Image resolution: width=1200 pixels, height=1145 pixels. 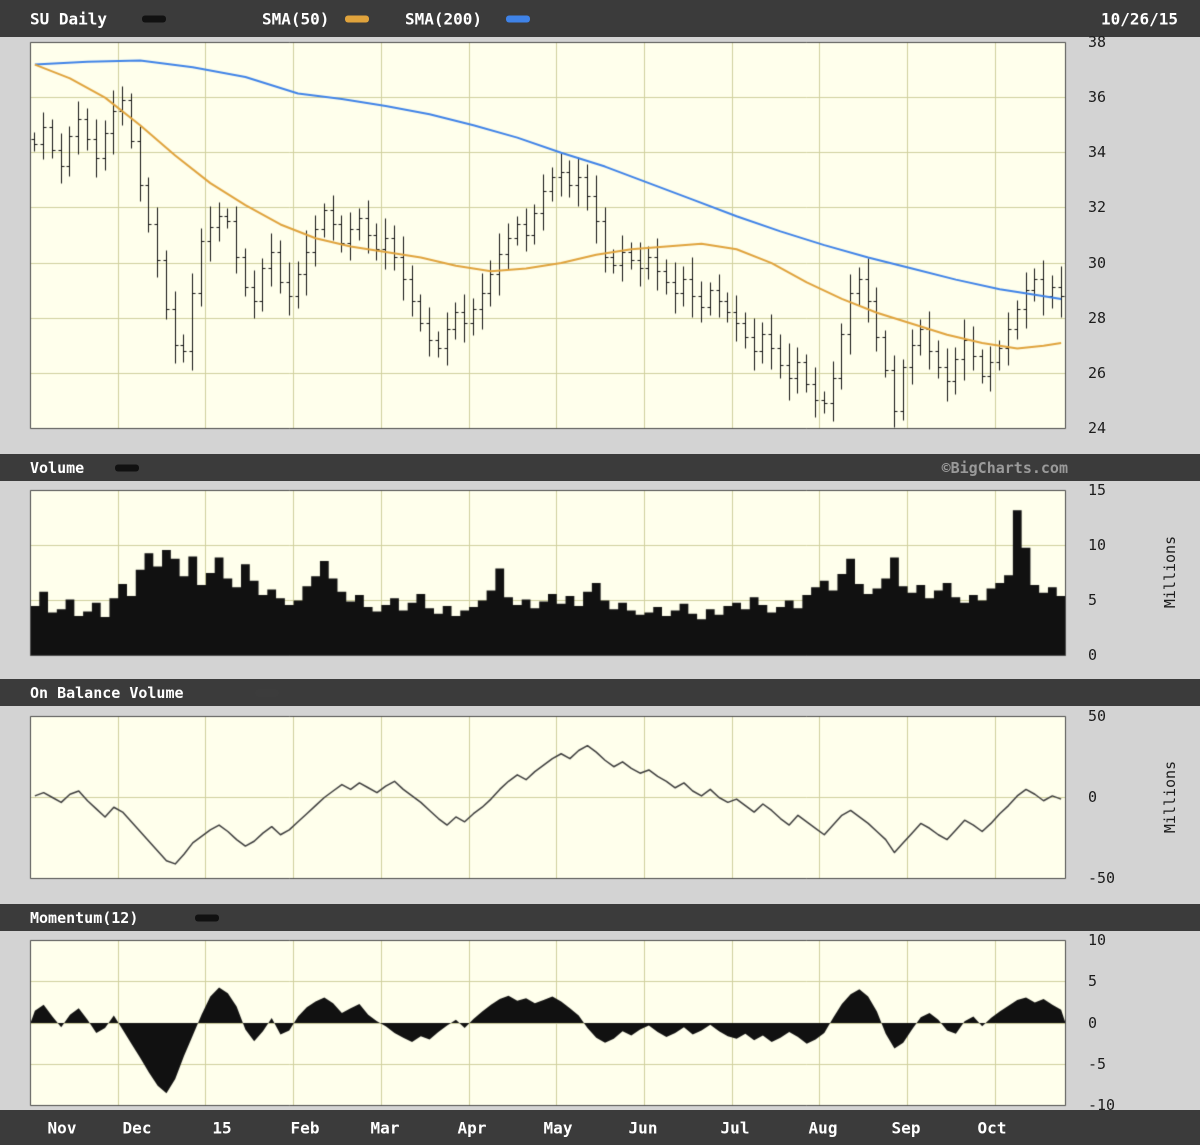 What do you see at coordinates (1170, 797) in the screenshot?
I see `obv-unit-label: Millions` at bounding box center [1170, 797].